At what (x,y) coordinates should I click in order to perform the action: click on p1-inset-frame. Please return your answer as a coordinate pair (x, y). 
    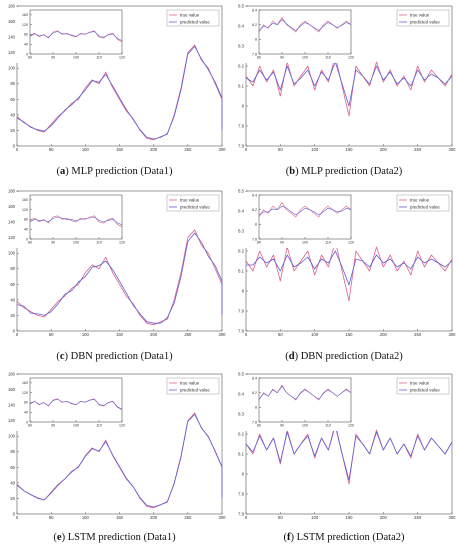
    Looking at the image, I should click on (305, 32).